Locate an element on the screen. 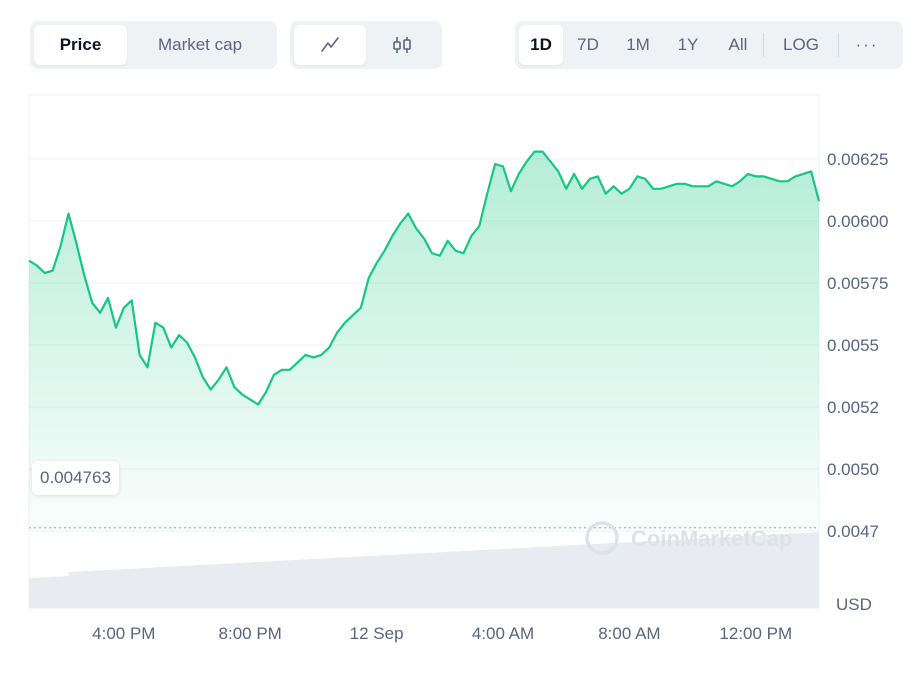 This screenshot has height=689, width=917. range-1y-tab: 1Y is located at coordinates (688, 44).